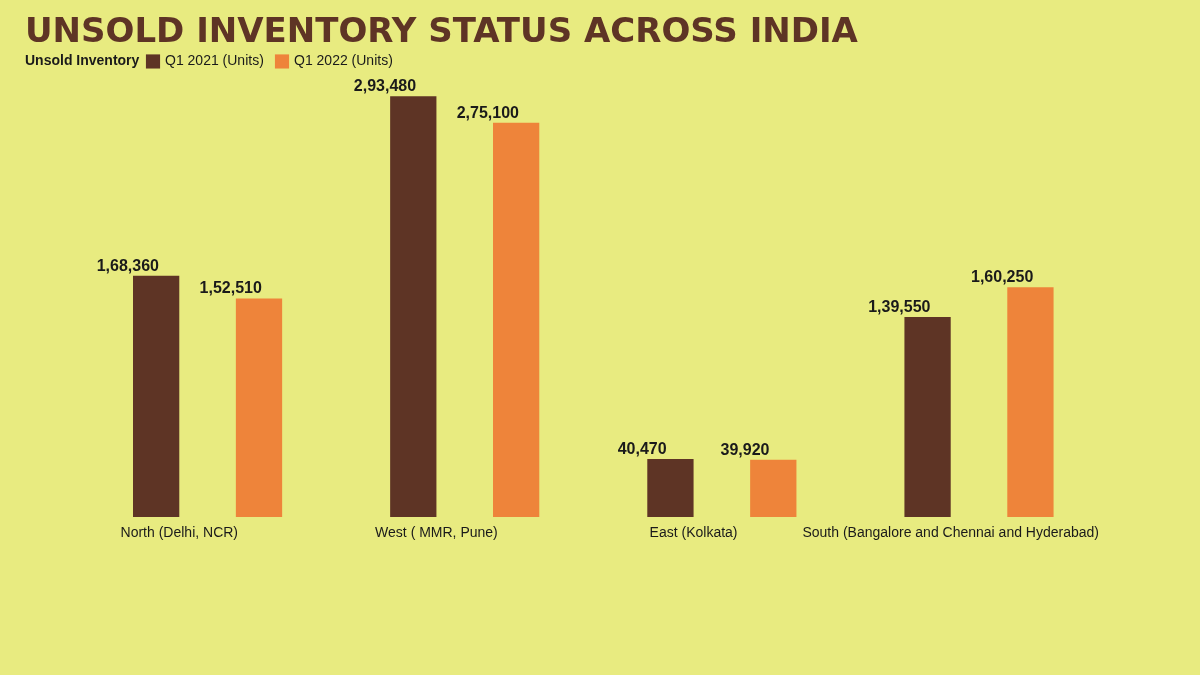 Image resolution: width=1200 pixels, height=675 pixels. Describe the element at coordinates (745, 449) in the screenshot. I see `data-label: 39,920` at that location.